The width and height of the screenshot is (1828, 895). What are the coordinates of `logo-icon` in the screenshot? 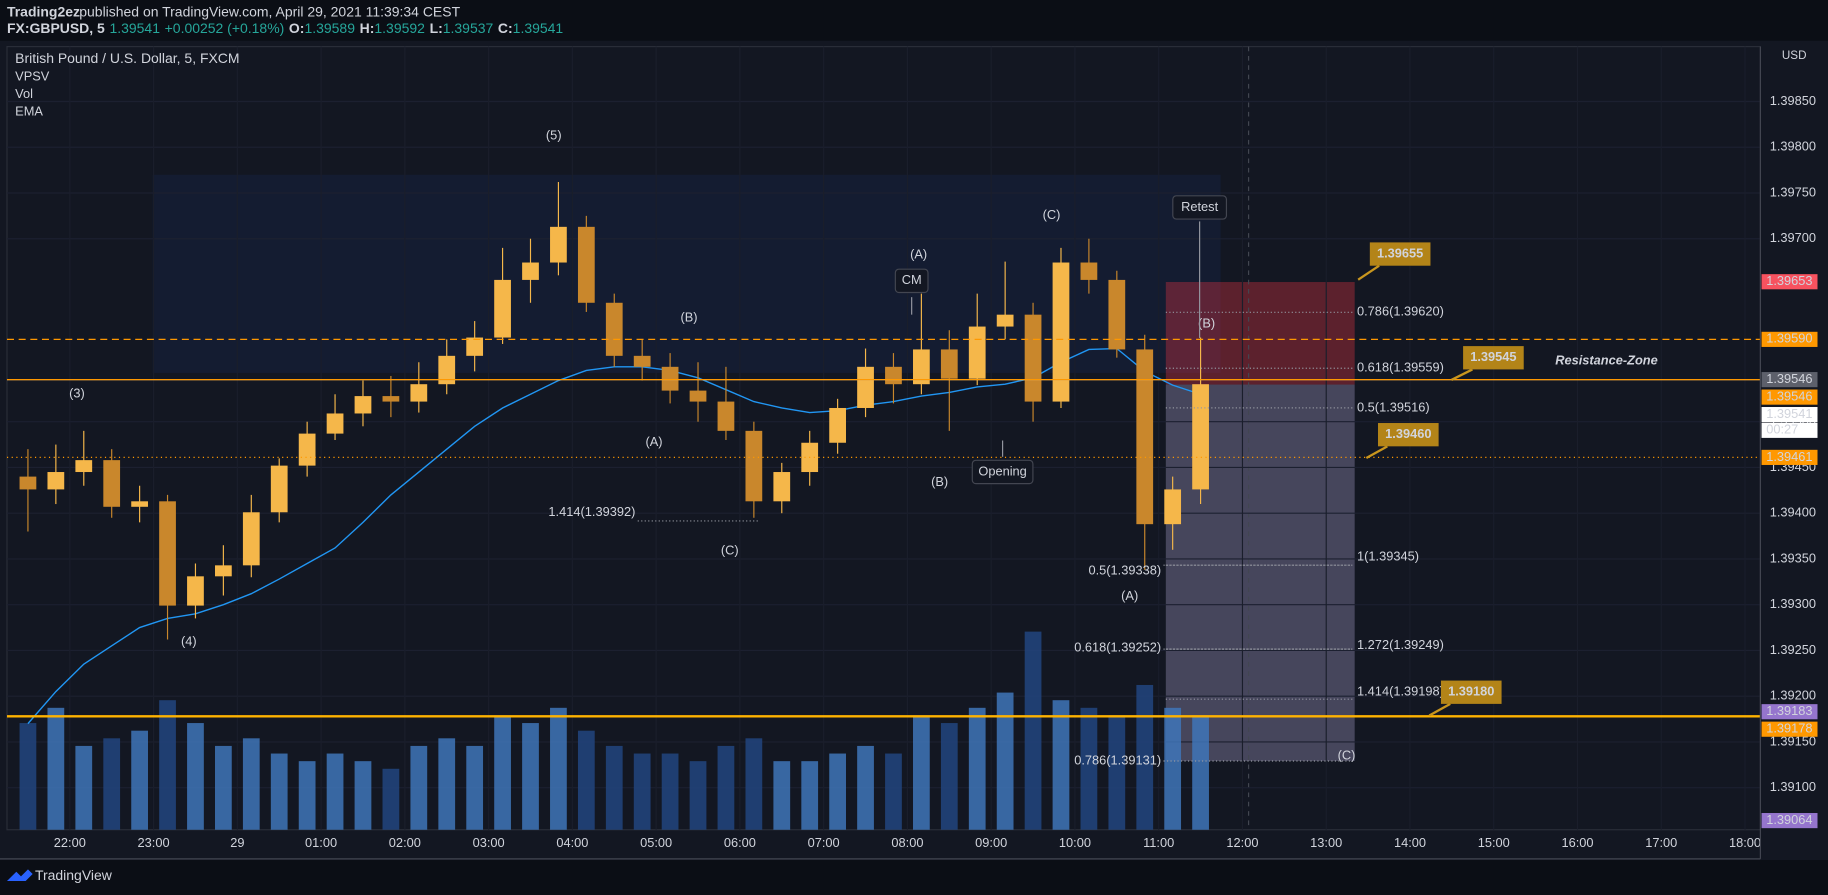 It's located at (19, 875).